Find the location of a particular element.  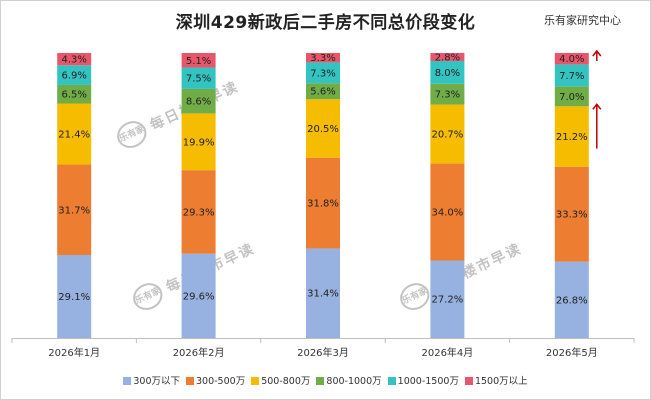

legend-label: 1000-1500万 is located at coordinates (428, 381).